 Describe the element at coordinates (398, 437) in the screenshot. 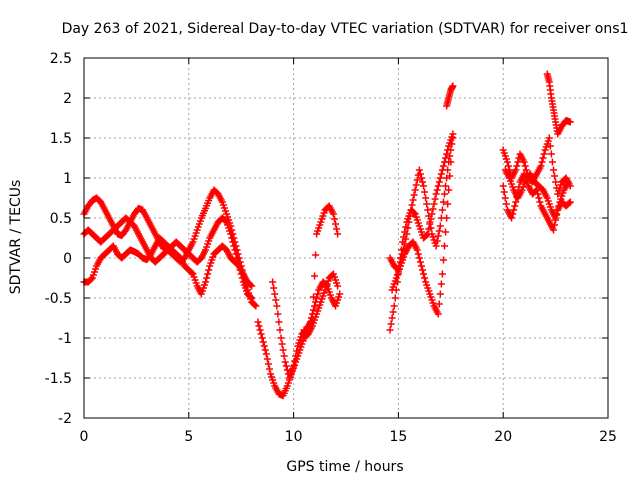

I see `x-tick-label: 15` at that location.